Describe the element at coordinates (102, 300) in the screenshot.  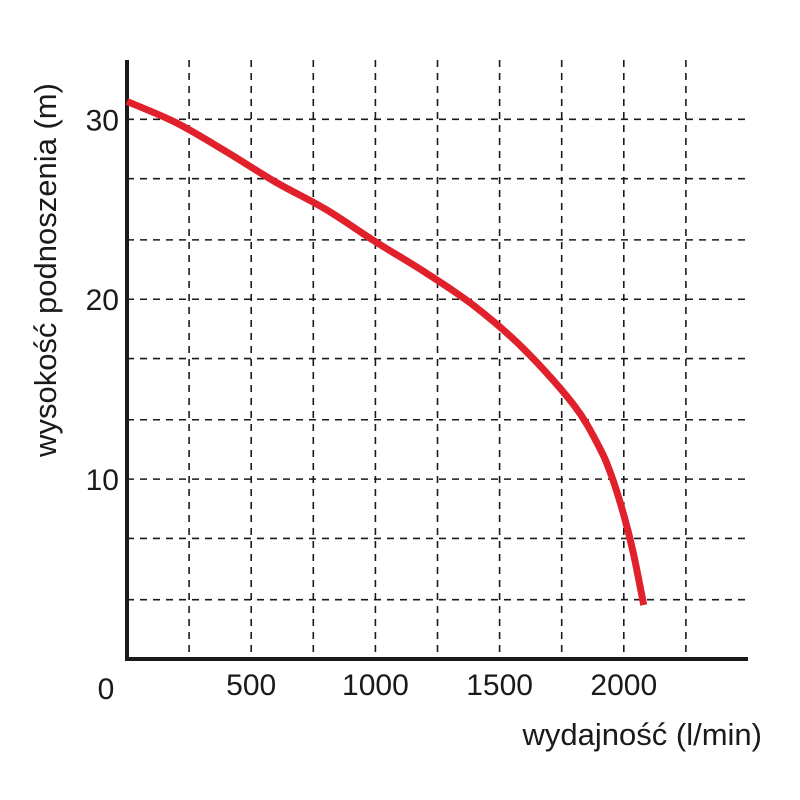
I see `y-tick-label-1: 20` at that location.